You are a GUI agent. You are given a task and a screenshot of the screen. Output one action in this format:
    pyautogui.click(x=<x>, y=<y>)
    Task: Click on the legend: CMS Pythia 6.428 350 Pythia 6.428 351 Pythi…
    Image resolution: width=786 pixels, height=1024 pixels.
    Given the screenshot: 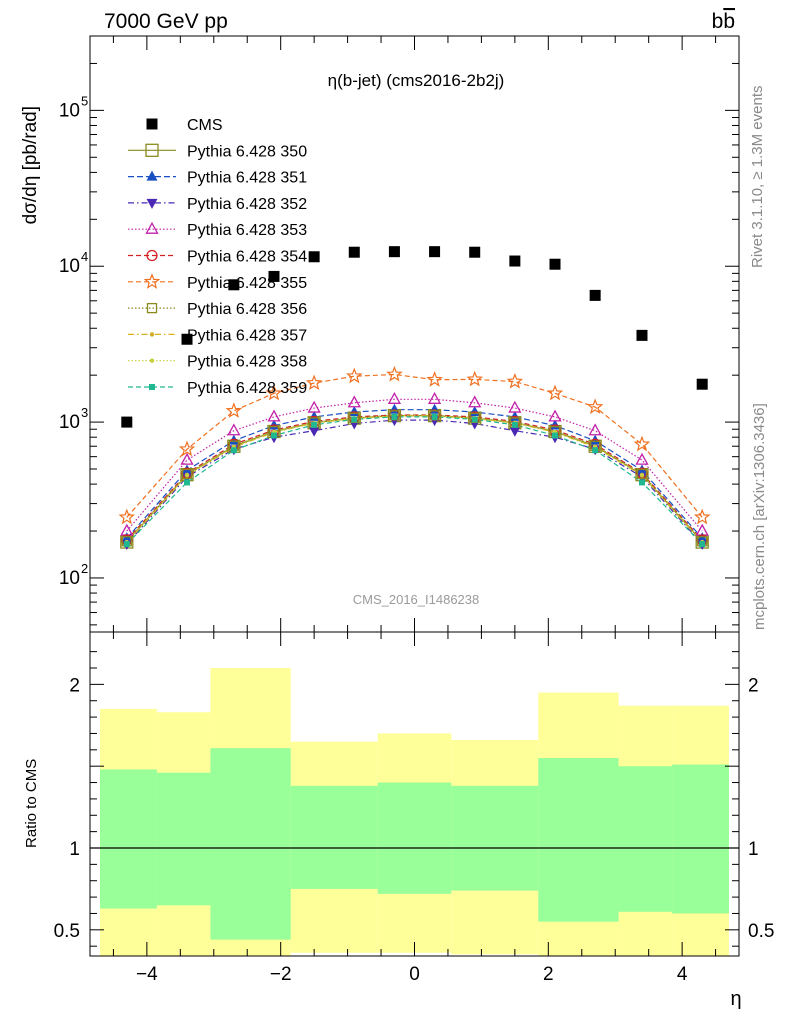 What is the action you would take?
    pyautogui.click(x=217, y=257)
    